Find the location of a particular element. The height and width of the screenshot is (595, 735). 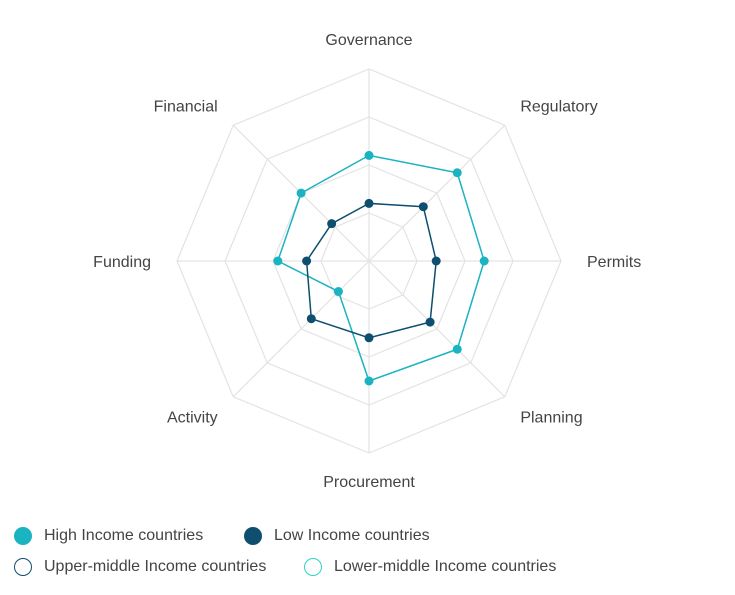

legend-item-lower-middle-income: Lower-middle Income countries is located at coordinates (430, 566).